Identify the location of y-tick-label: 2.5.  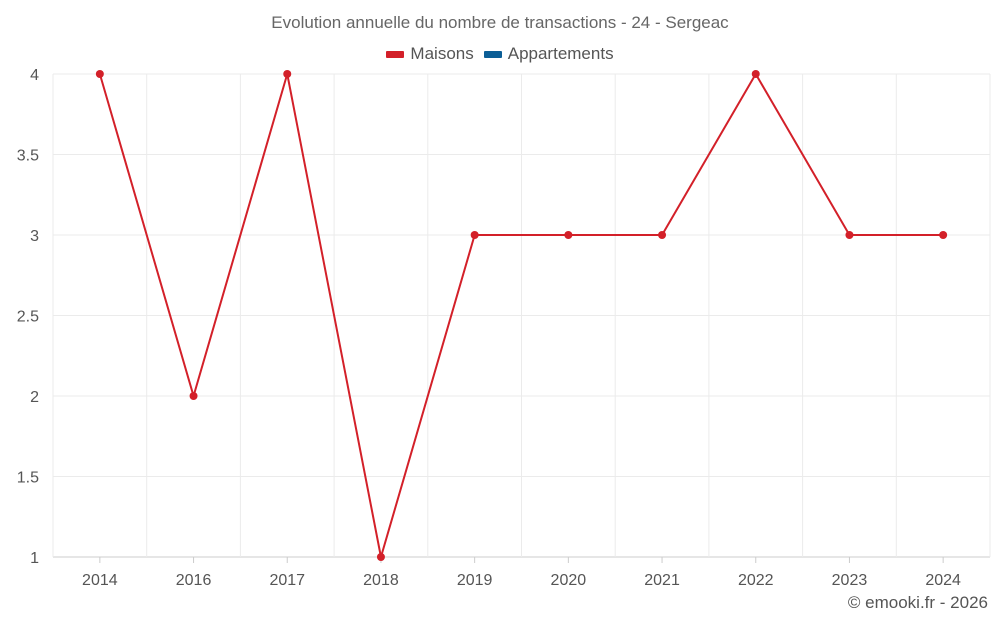
(28, 317).